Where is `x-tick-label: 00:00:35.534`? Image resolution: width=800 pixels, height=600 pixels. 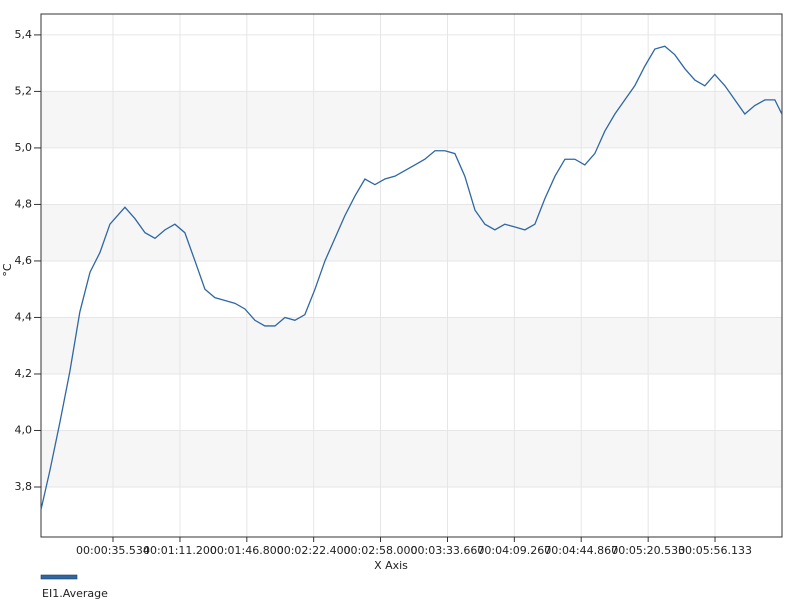
x-tick-label: 00:00:35.534 is located at coordinates (113, 550).